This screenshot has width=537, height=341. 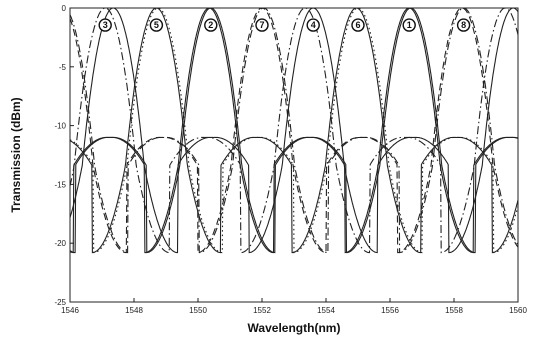 I want to click on channel-label-3: 3, so click(x=105, y=25).